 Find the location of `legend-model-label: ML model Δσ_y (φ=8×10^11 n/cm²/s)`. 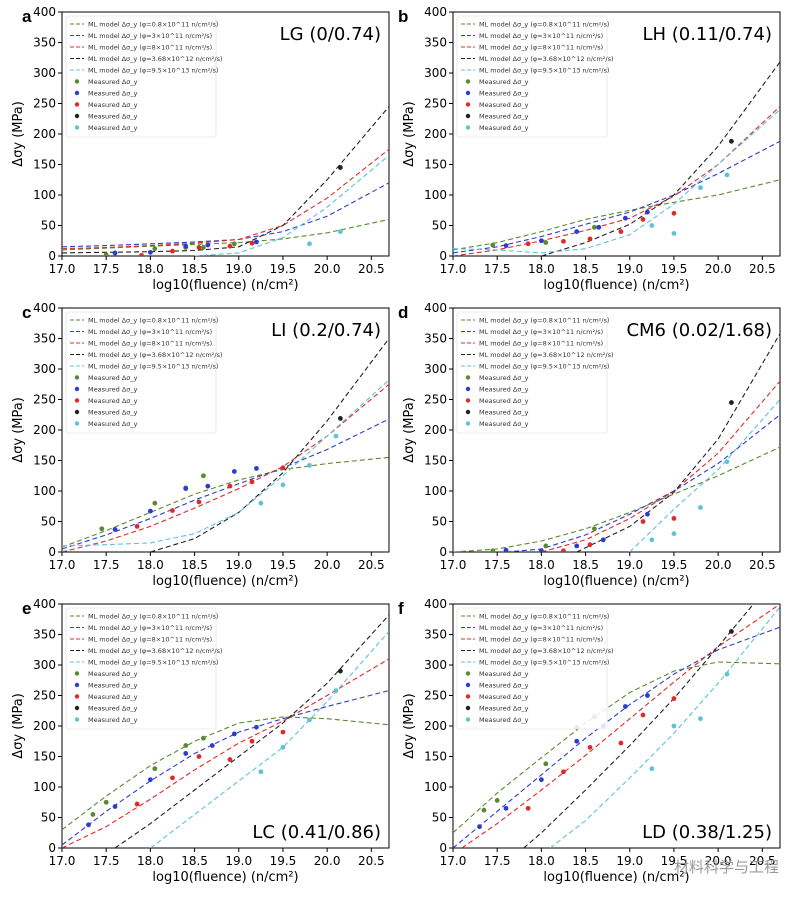

legend-model-label: ML model Δσ_y (φ=8×10^11 n/cm²/s) is located at coordinates (150, 47).